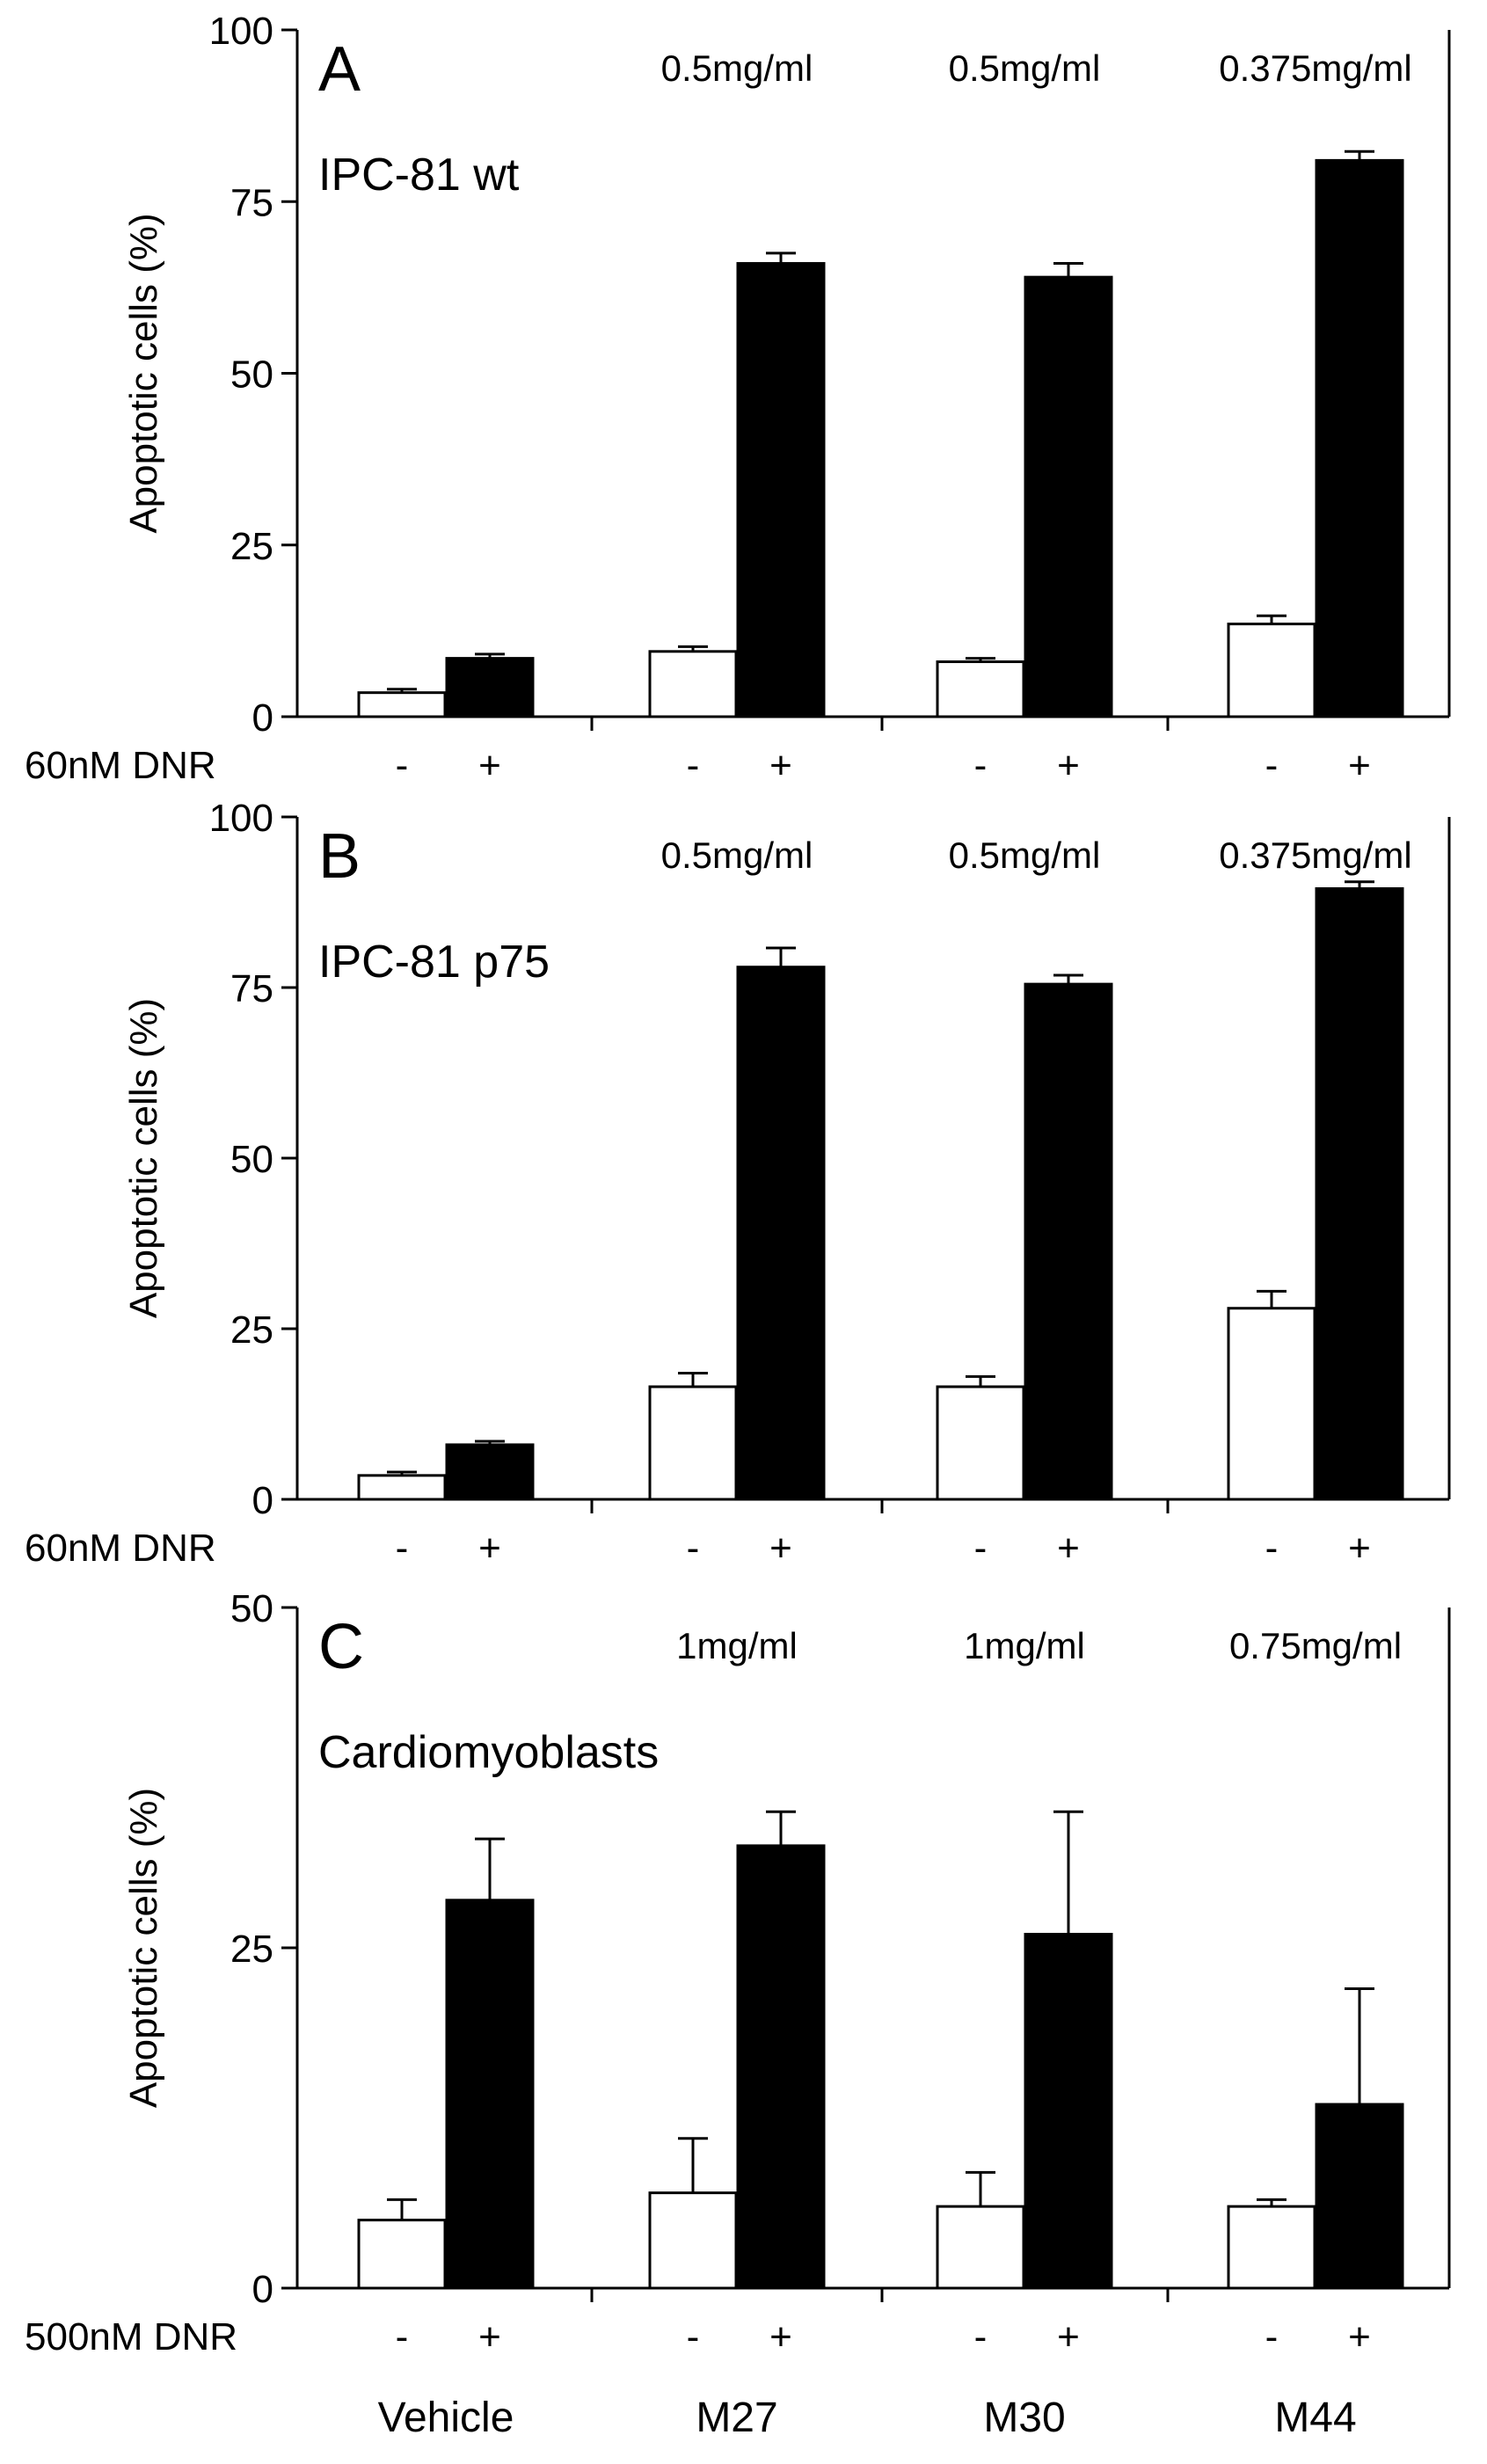 Image resolution: width=1487 pixels, height=2464 pixels. I want to click on concentration-label: 0.75mg/ml, so click(1315, 1645).